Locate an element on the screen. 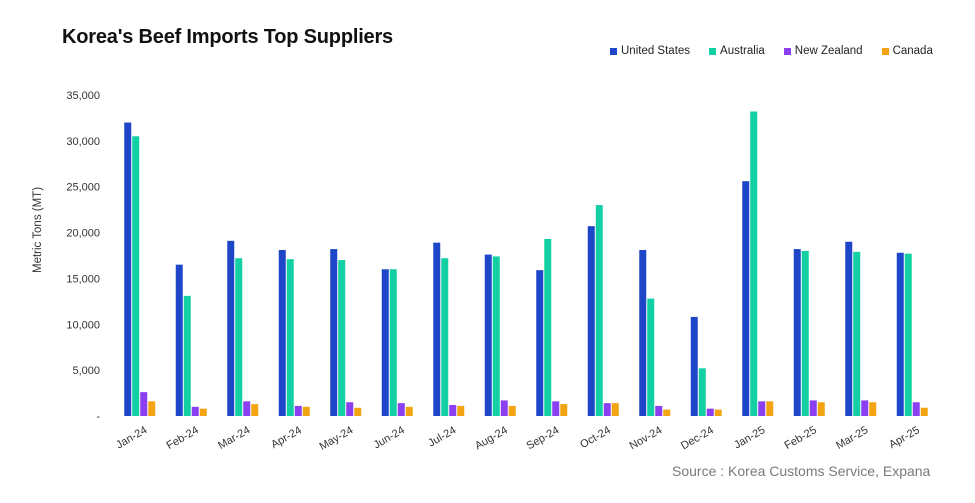 The width and height of the screenshot is (975, 503). x-tick-label: Apr-25 is located at coordinates (904, 437).